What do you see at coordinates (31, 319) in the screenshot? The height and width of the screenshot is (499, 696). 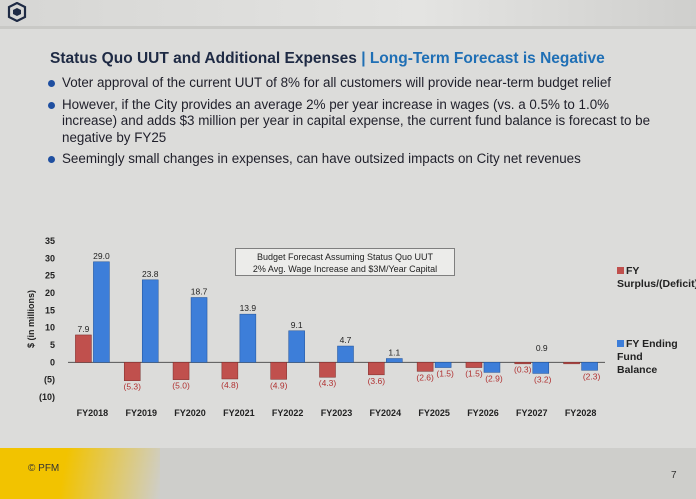 I see `y-axis-label: $ (in millions)` at bounding box center [31, 319].